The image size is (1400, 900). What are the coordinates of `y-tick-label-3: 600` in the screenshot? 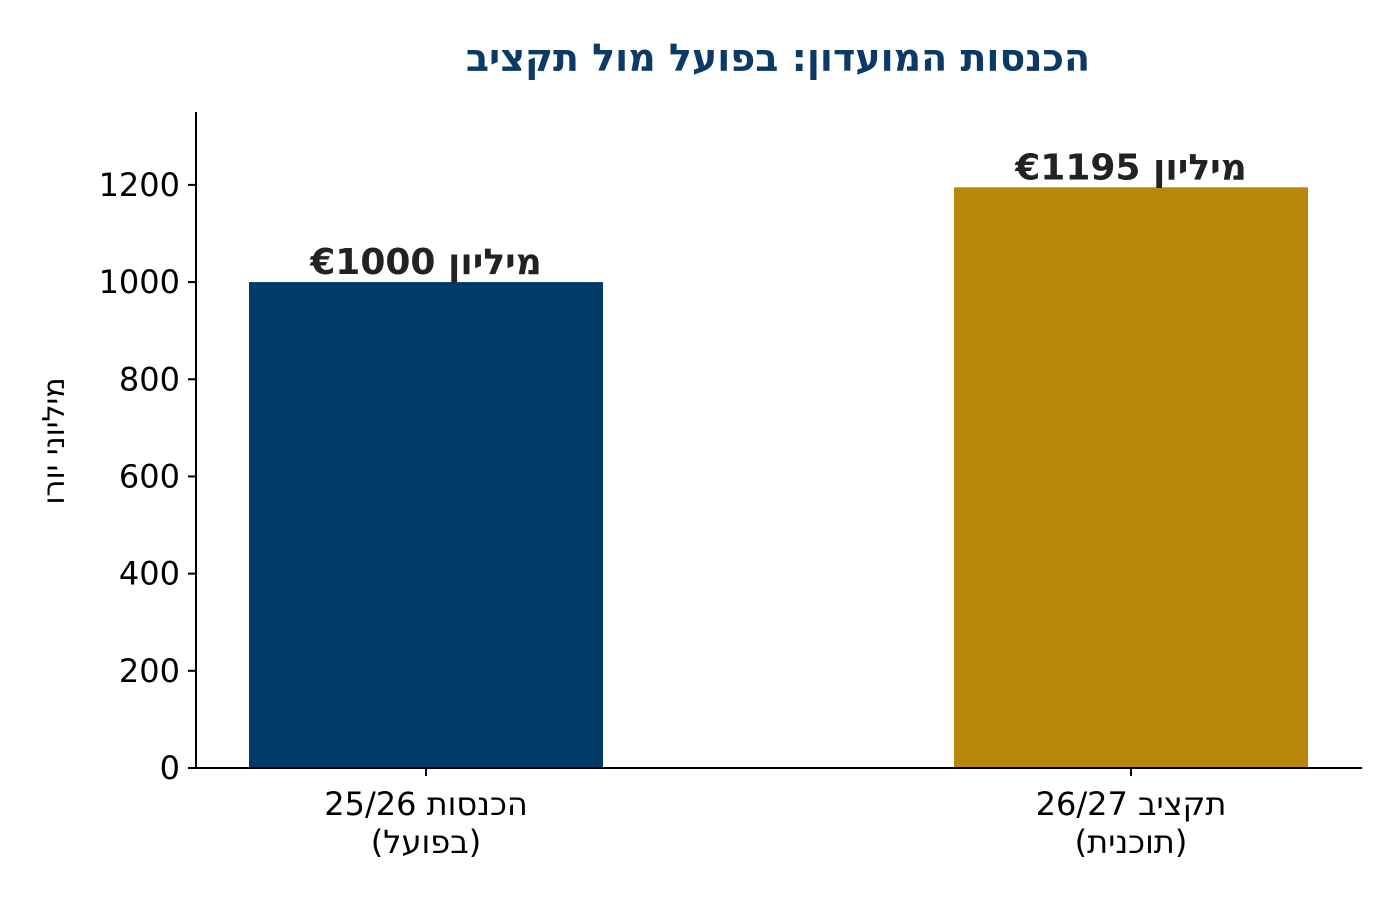 It's located at (149, 476).